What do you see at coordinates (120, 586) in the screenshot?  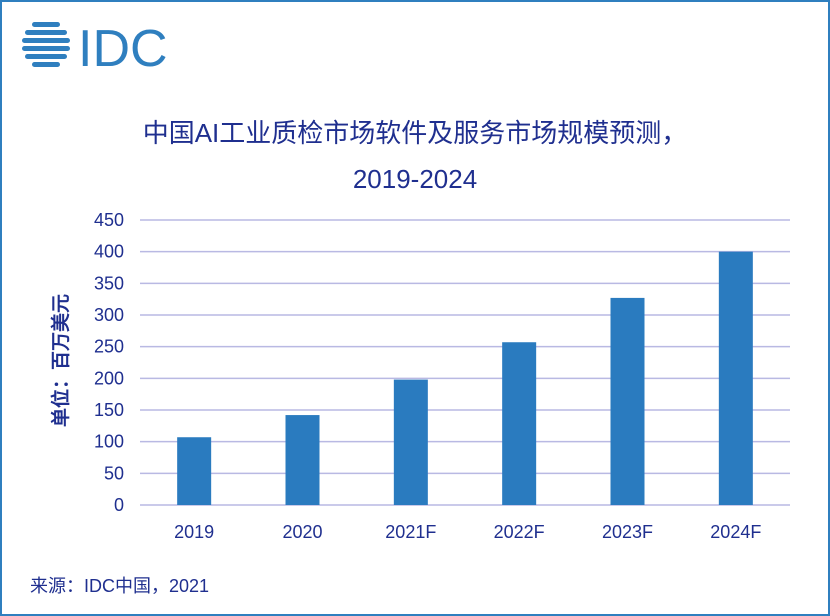 I see `source-note: 来源：IDC中国，2021` at bounding box center [120, 586].